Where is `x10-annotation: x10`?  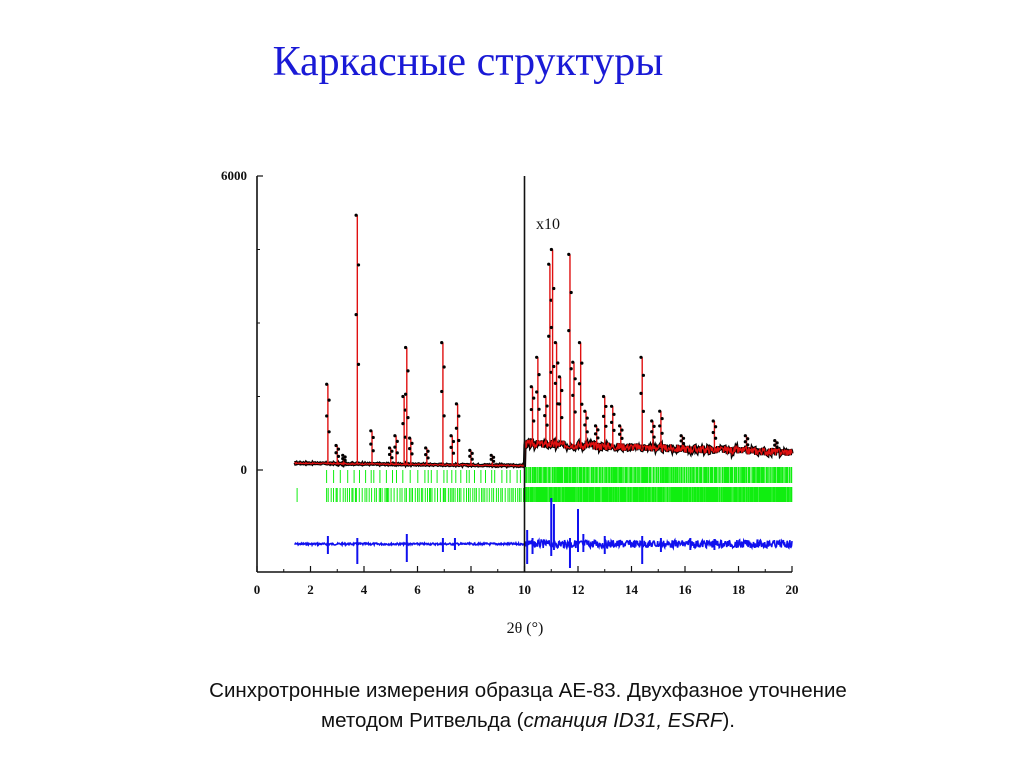 x10-annotation: x10 is located at coordinates (548, 224).